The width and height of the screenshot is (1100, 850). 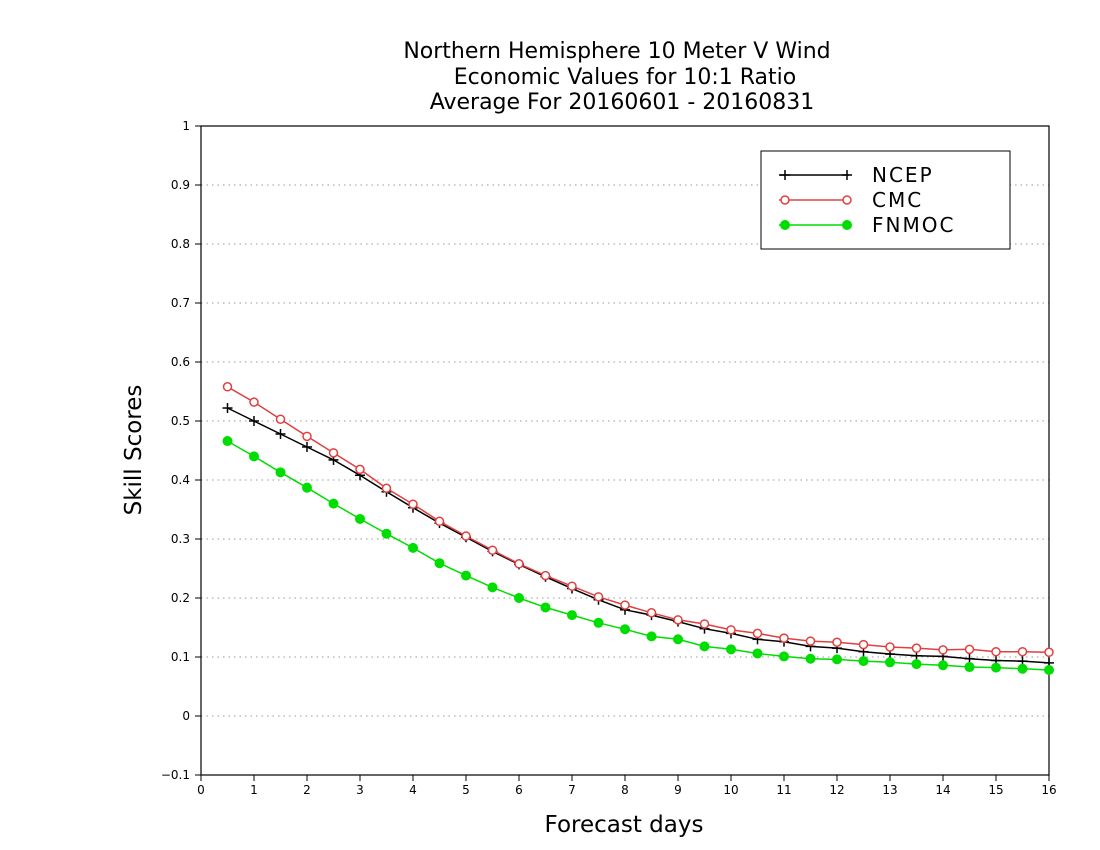 I want to click on y-tick-label: −0.1, so click(x=175, y=775).